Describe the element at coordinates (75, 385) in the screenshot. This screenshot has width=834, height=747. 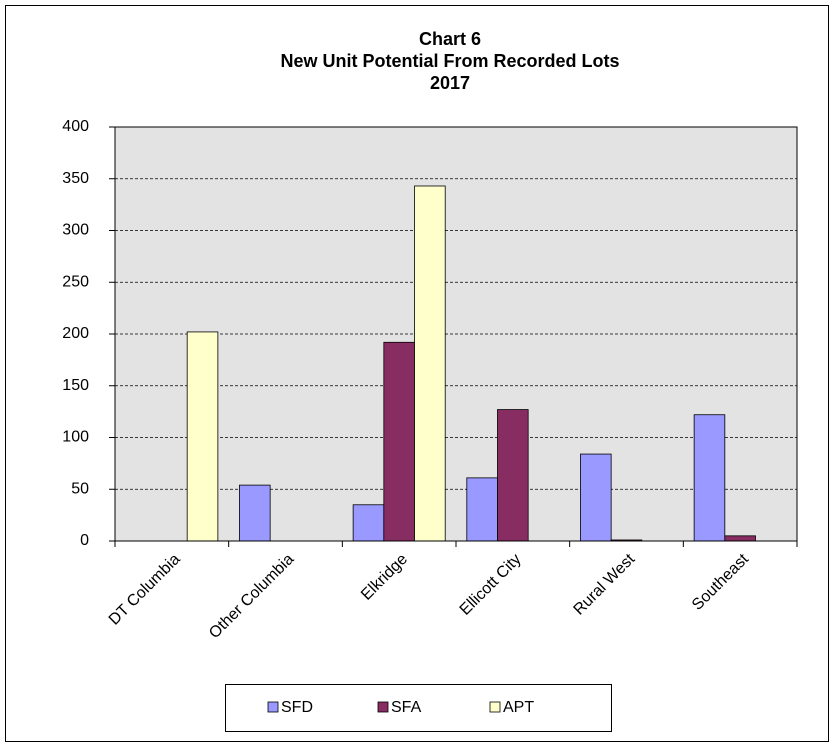
I see `y-tick-label: 150` at that location.